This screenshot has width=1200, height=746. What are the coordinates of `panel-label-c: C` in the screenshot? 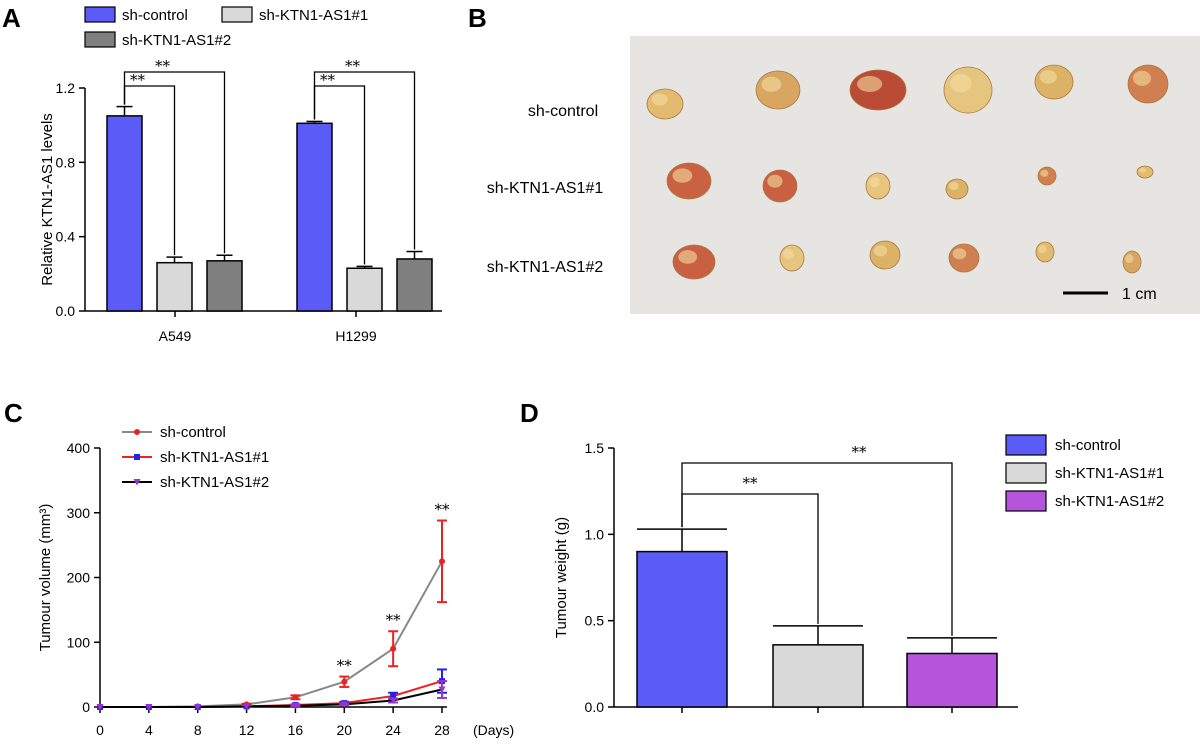 It's located at (13, 413).